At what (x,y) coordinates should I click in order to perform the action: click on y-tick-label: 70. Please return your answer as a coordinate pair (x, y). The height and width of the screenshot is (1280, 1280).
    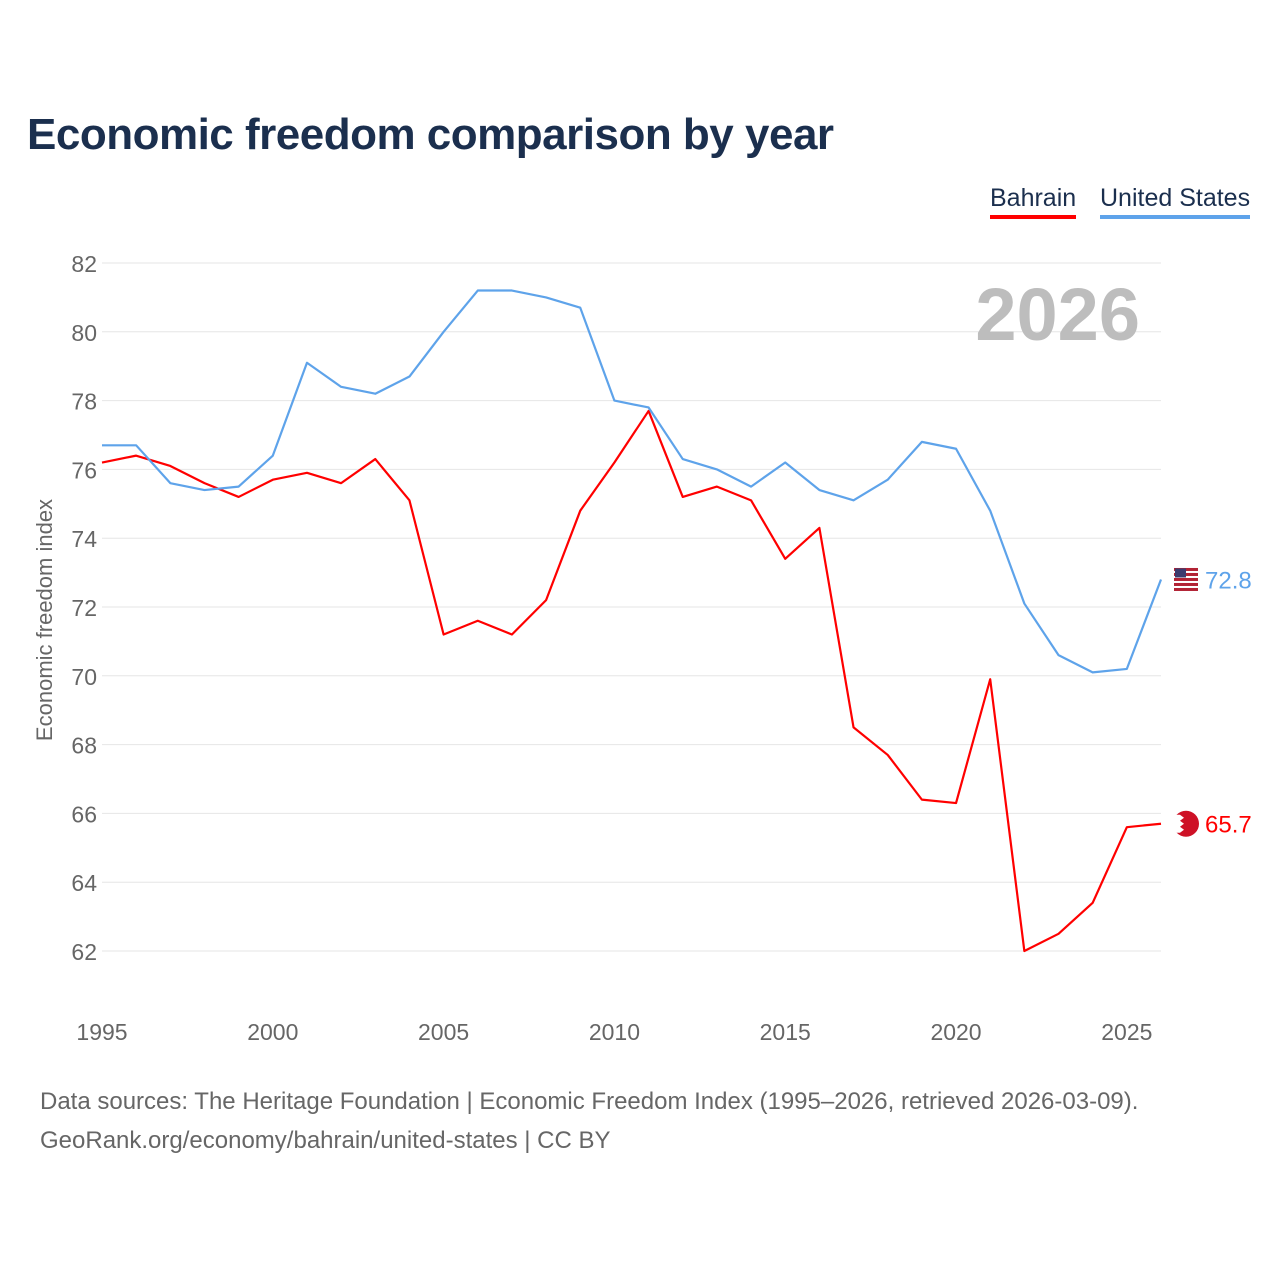
    Looking at the image, I should click on (84, 677).